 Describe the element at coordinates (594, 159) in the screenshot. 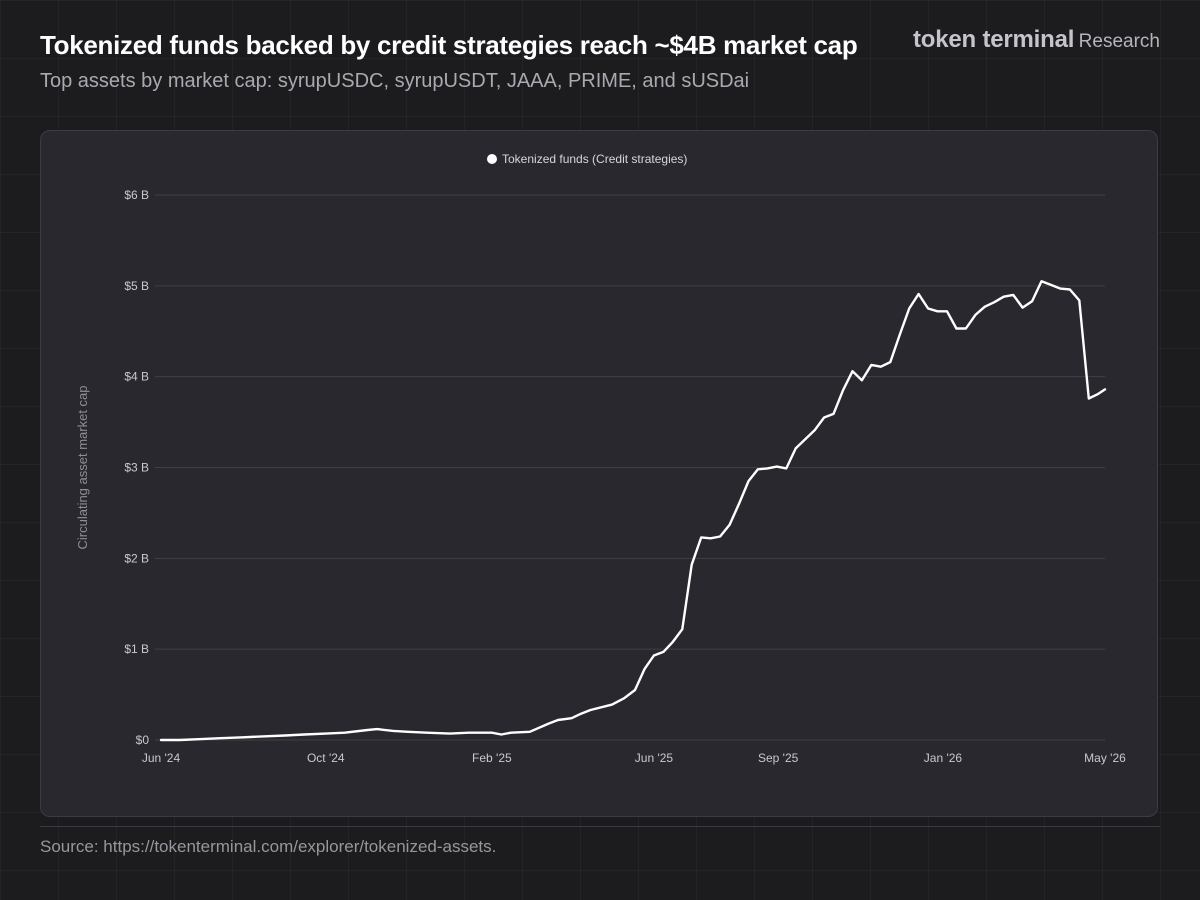

I see `legend-label: Tokenized funds (Credit strategies)` at that location.